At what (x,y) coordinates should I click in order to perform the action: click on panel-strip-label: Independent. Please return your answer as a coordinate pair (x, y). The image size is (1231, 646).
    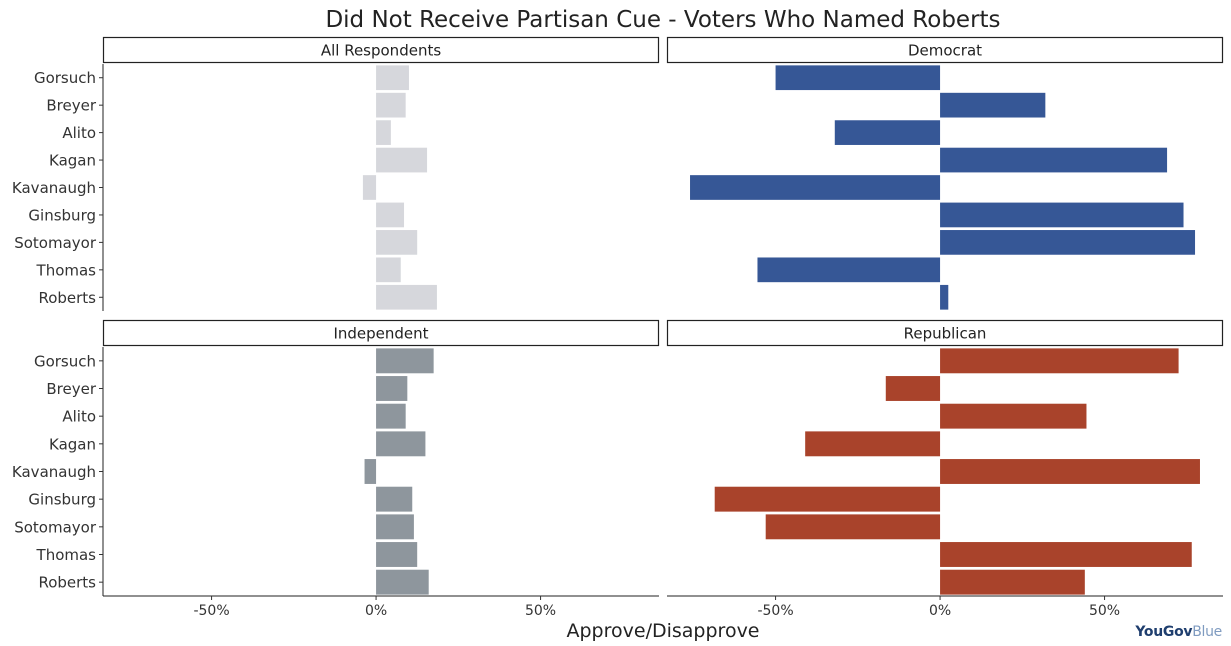
    Looking at the image, I should click on (380, 334).